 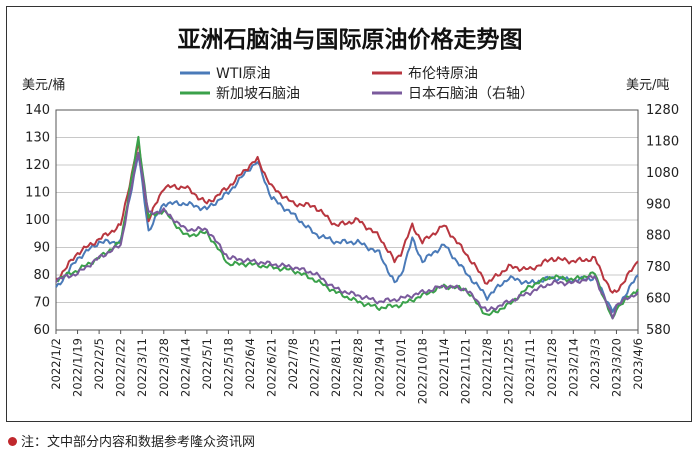 I want to click on left-tick-label: 70, so click(x=41, y=303).